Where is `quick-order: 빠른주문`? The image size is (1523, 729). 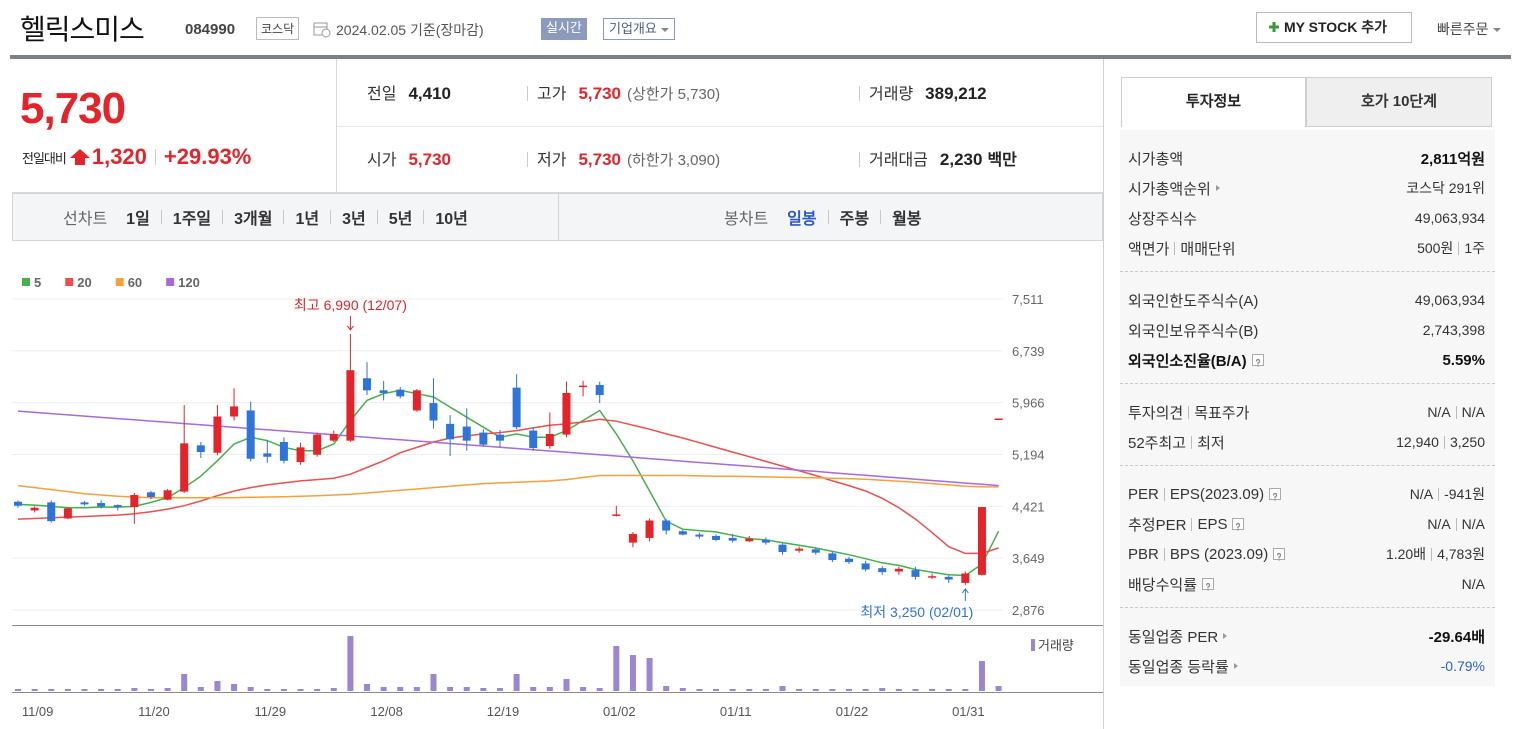 quick-order: 빠른주문 is located at coordinates (1469, 29).